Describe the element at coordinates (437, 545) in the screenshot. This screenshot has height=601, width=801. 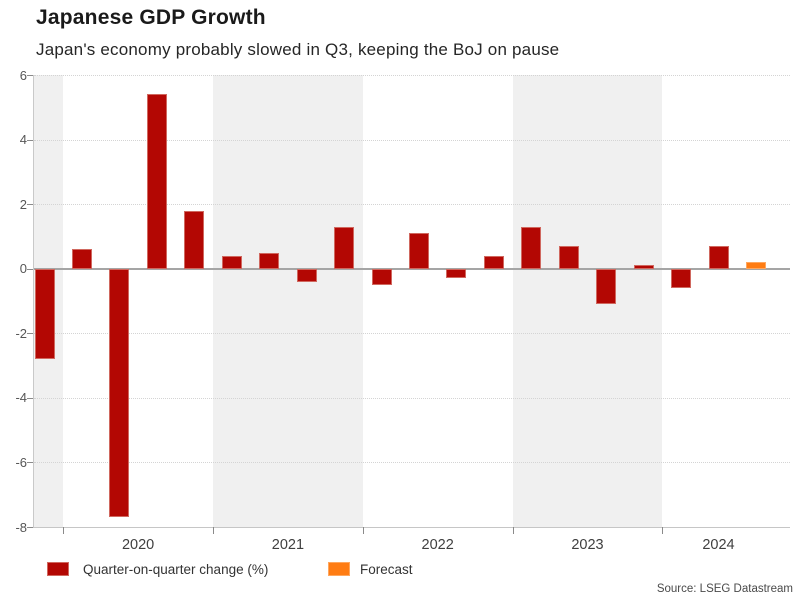
I see `x-axis-year-label: 2022` at that location.